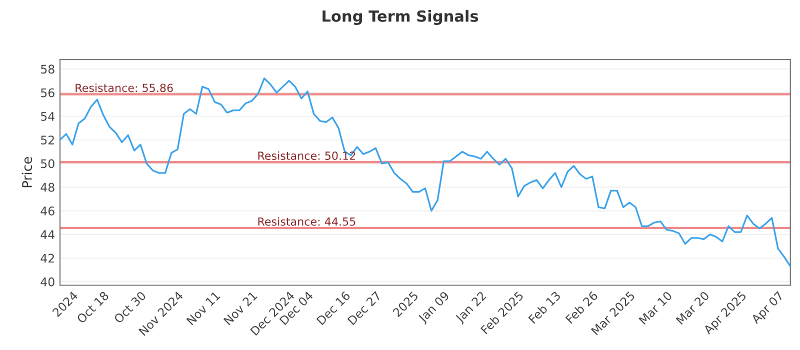  What do you see at coordinates (307, 221) in the screenshot?
I see `ref-line-label: Resistance: 44.55` at bounding box center [307, 221].